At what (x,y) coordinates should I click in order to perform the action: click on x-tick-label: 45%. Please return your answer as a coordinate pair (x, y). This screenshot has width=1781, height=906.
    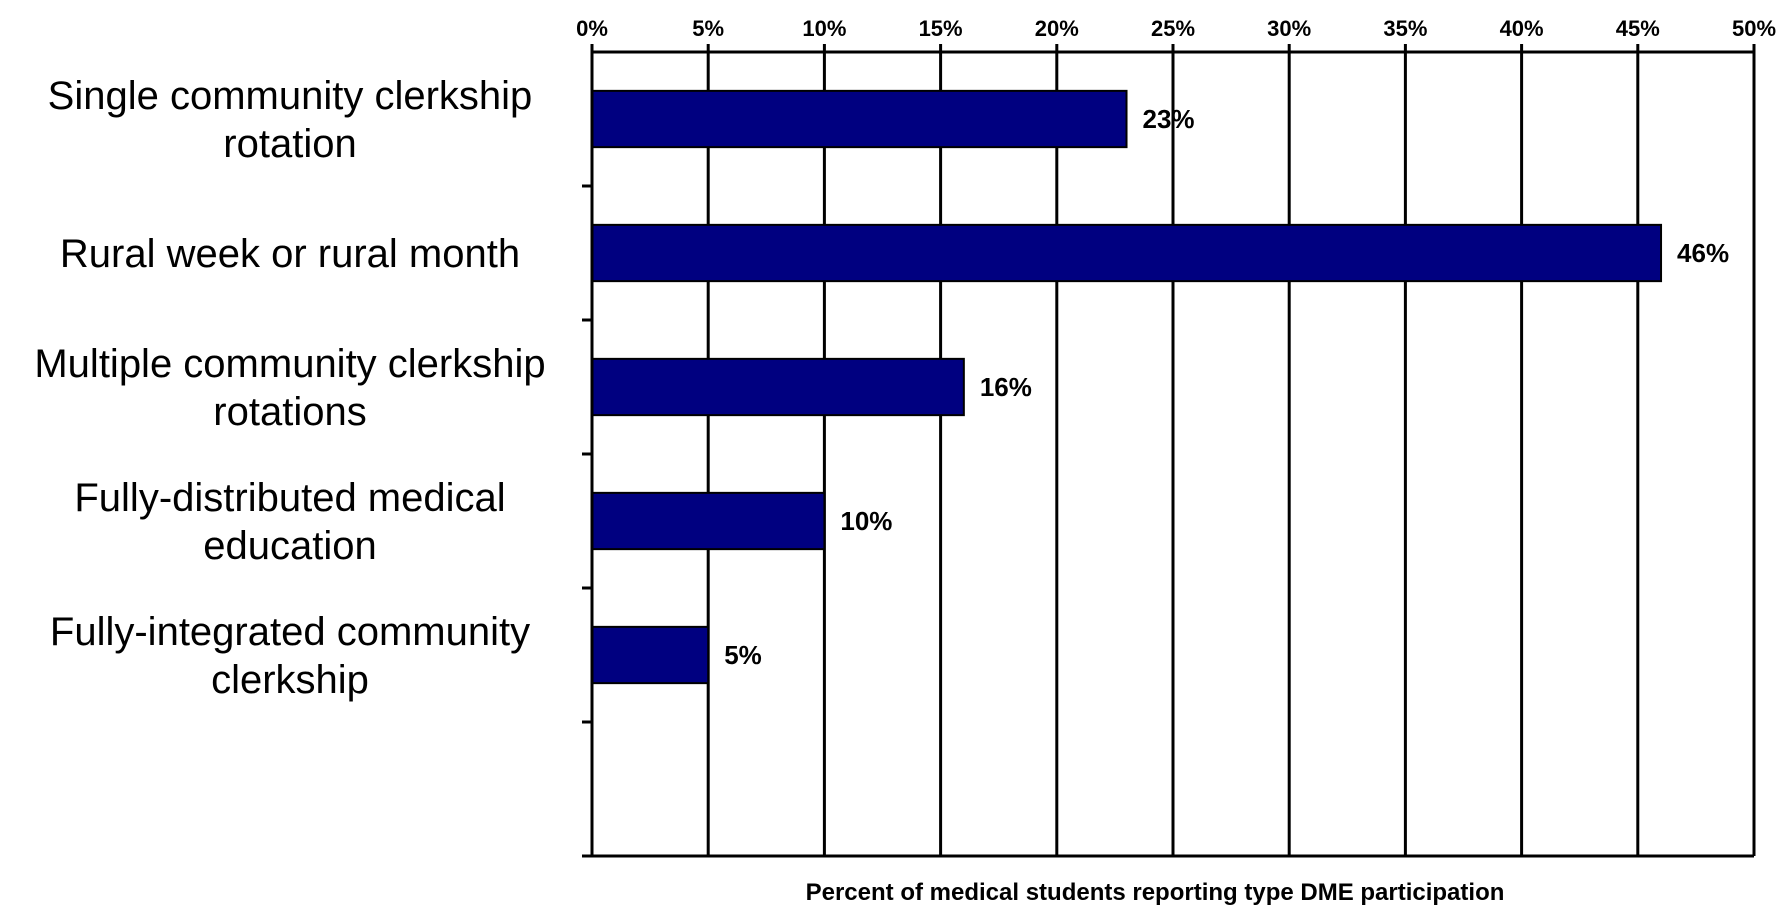
    Looking at the image, I should click on (1638, 28).